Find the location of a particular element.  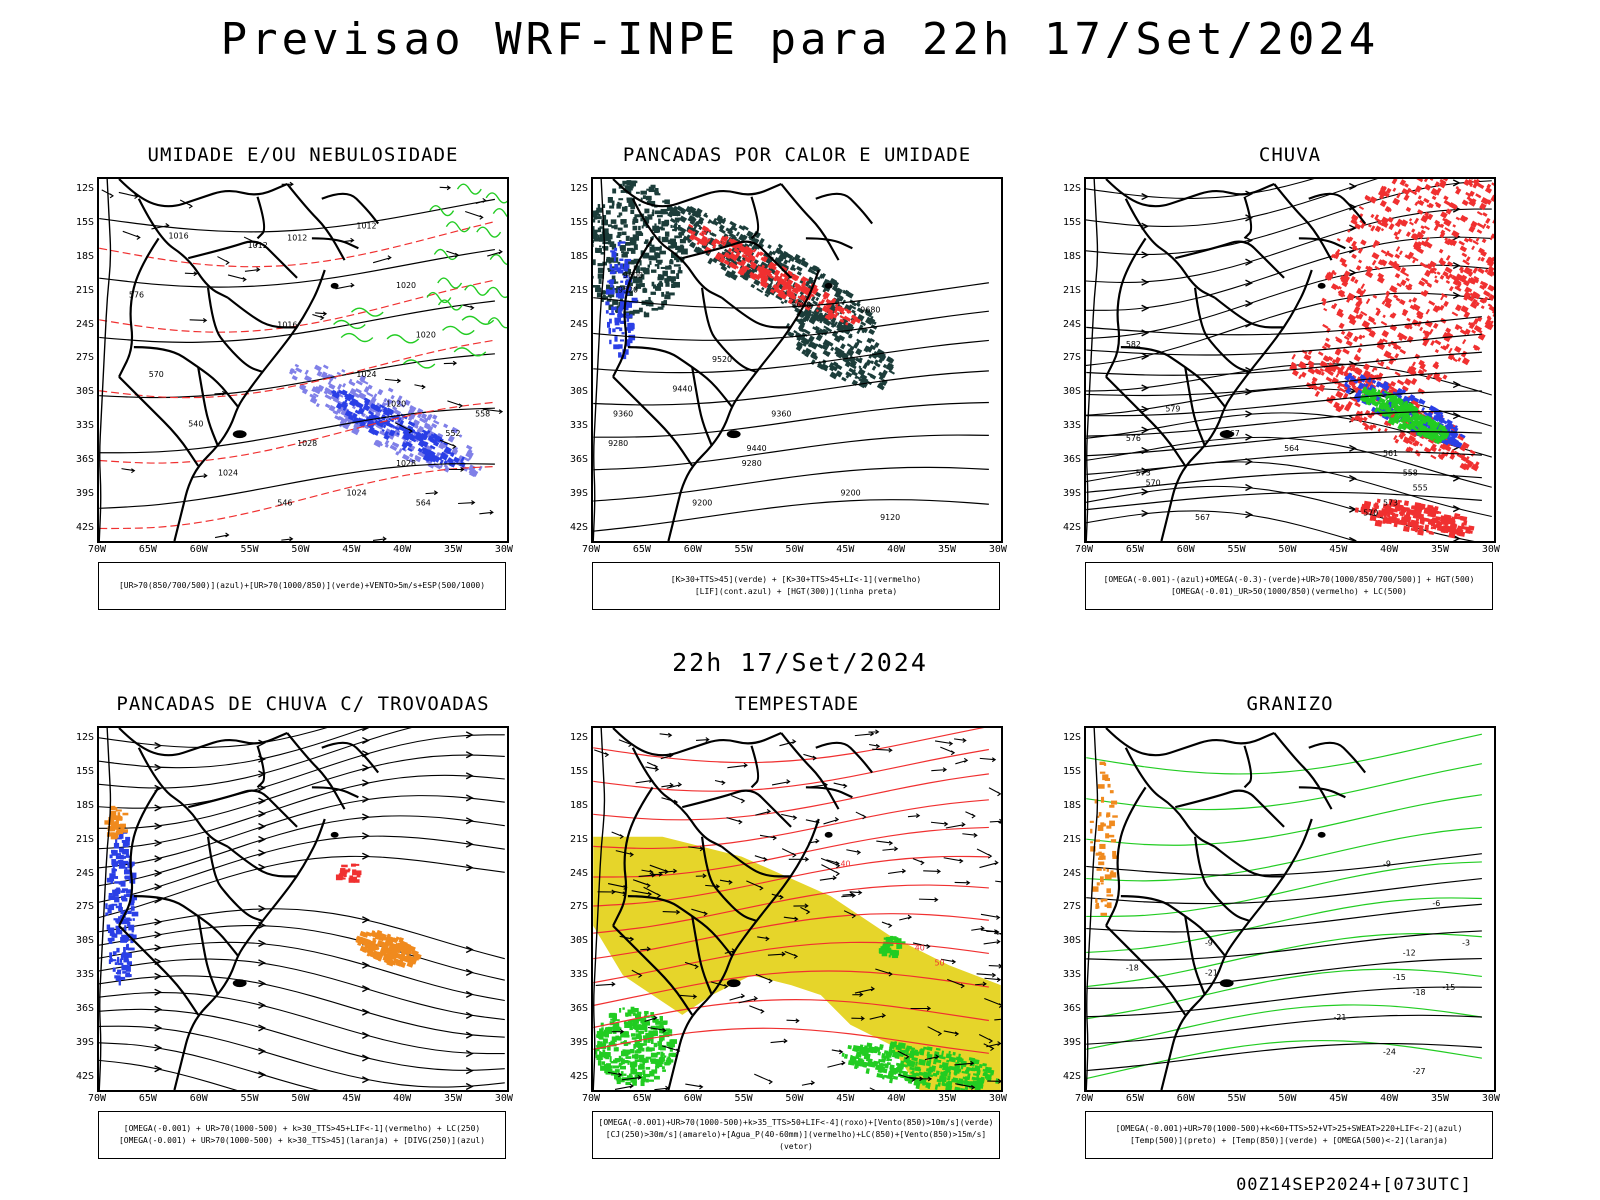

longitude-label: 65W is located at coordinates (1134, 549).